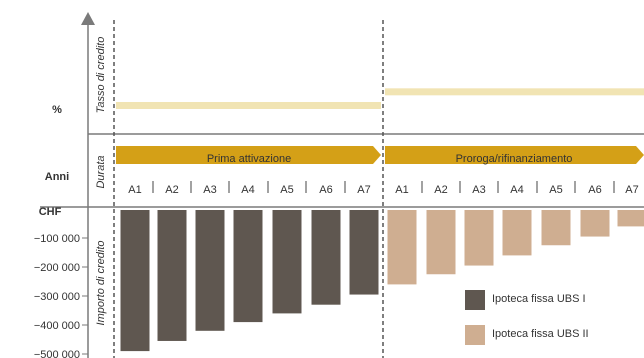 The width and height of the screenshot is (644, 358). I want to click on row-label-years: Anni, so click(57, 177).